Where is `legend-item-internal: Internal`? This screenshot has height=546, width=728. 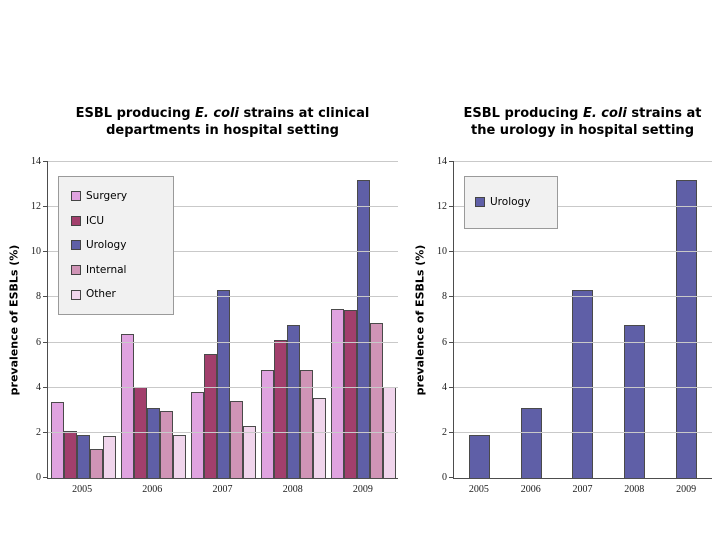
legend-item-internal: Internal is located at coordinates (122, 270).